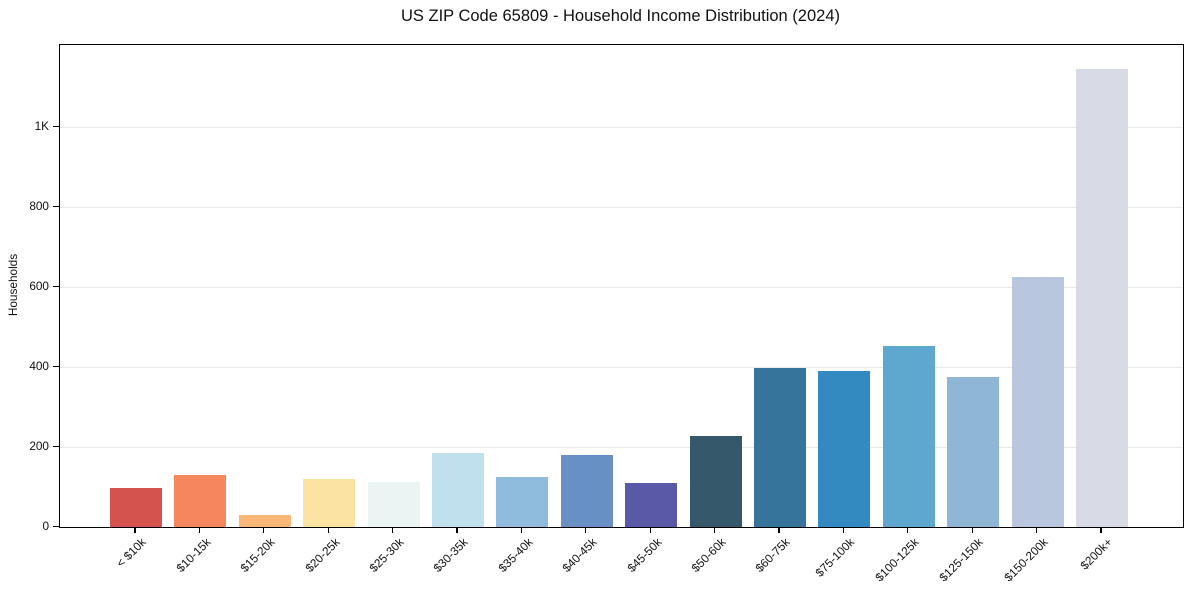 The width and height of the screenshot is (1189, 590). What do you see at coordinates (39, 446) in the screenshot?
I see `y-tick-label: 200` at bounding box center [39, 446].